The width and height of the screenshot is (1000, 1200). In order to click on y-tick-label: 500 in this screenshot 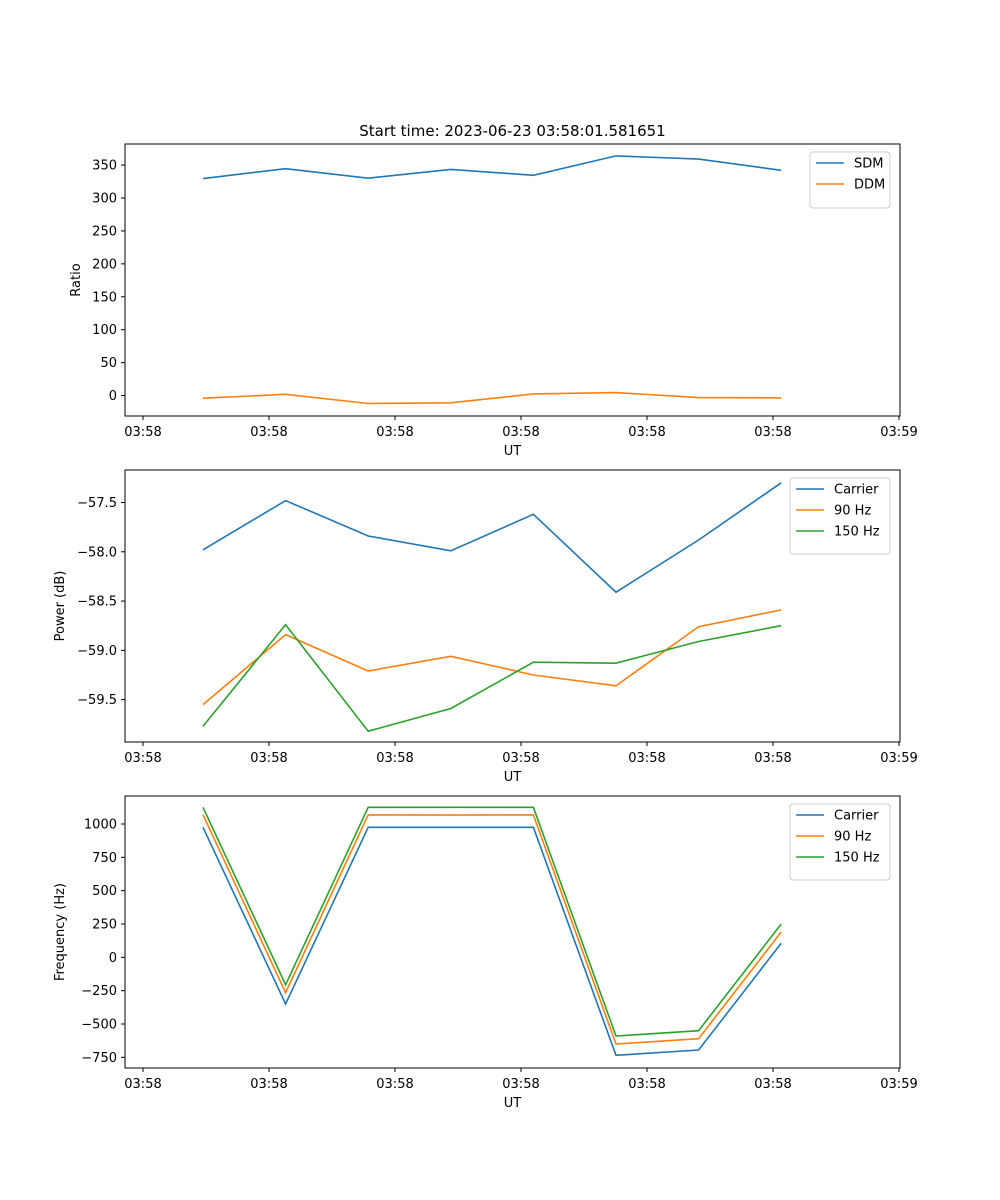, I will do `click(104, 891)`.